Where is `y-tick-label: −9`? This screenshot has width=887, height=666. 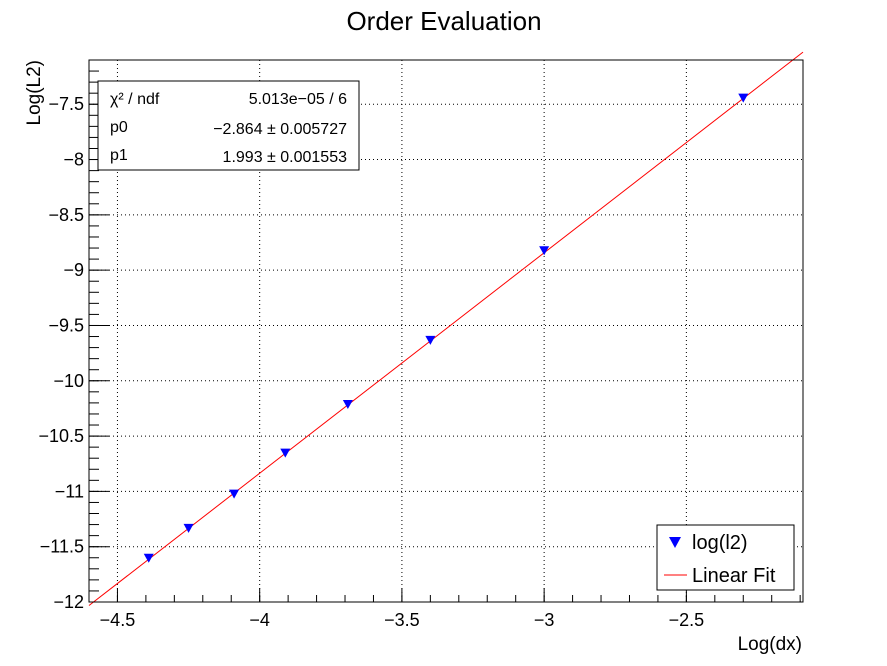 y-tick-label: −9 is located at coordinates (73, 270).